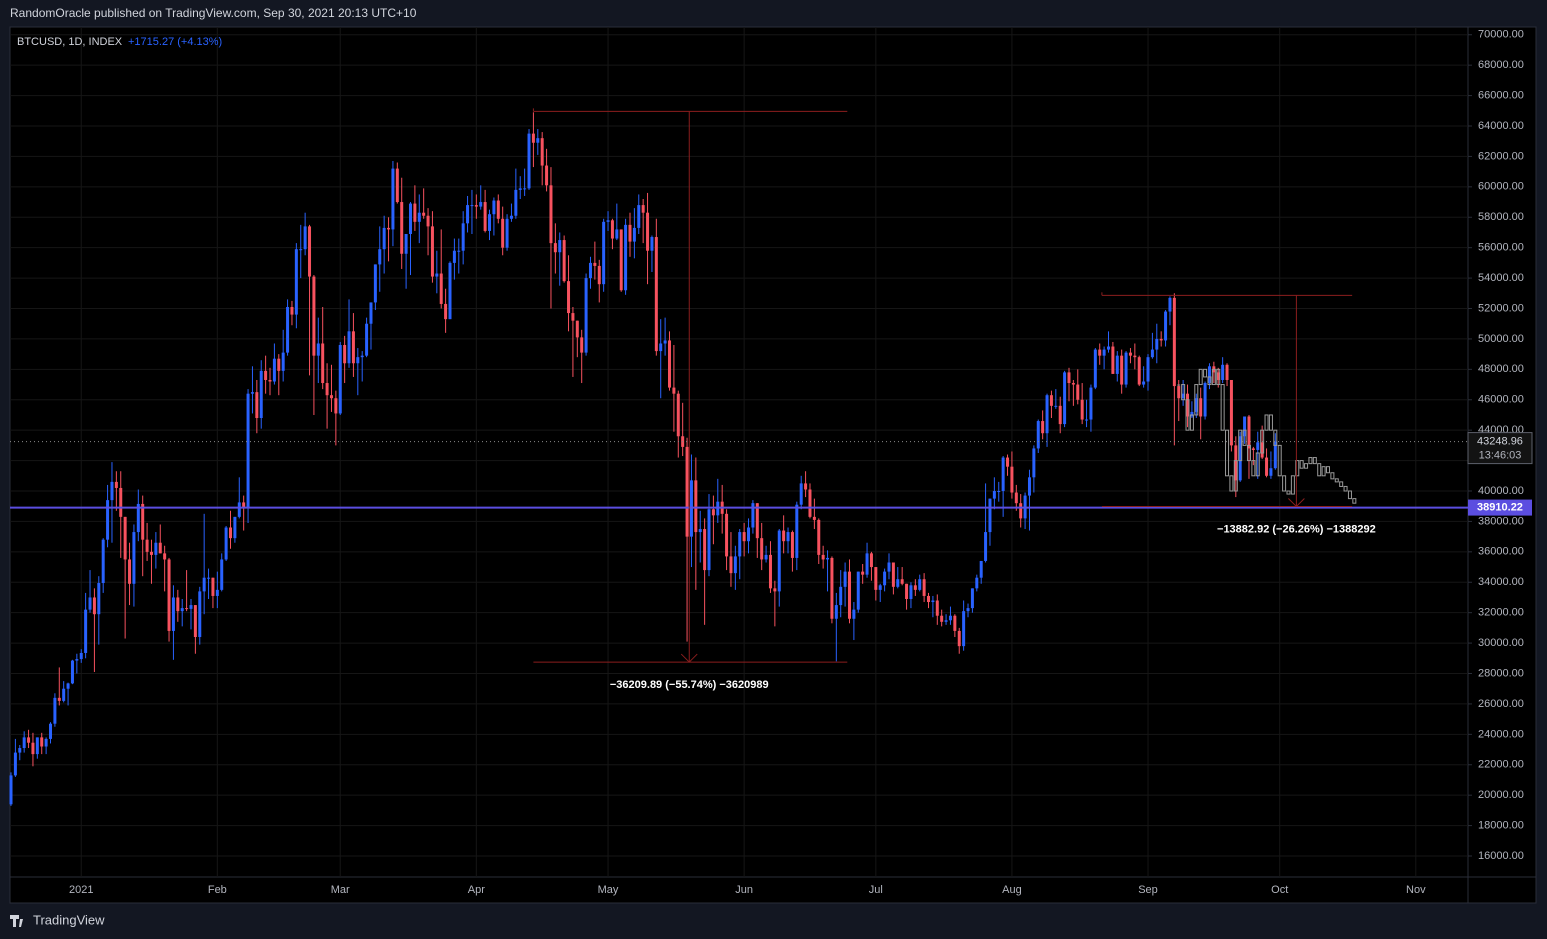  I want to click on hline-price-box, so click(1500, 507).